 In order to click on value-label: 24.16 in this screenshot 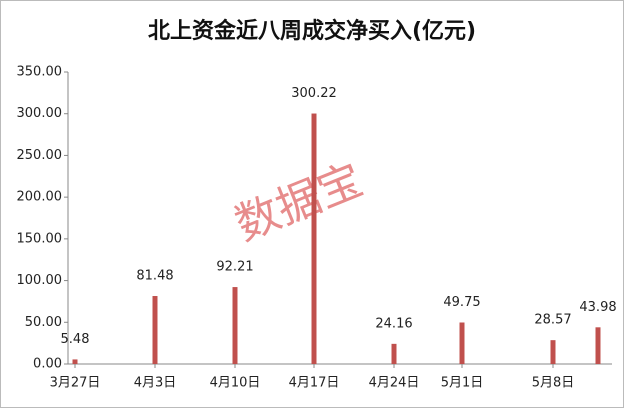, I will do `click(393, 323)`.